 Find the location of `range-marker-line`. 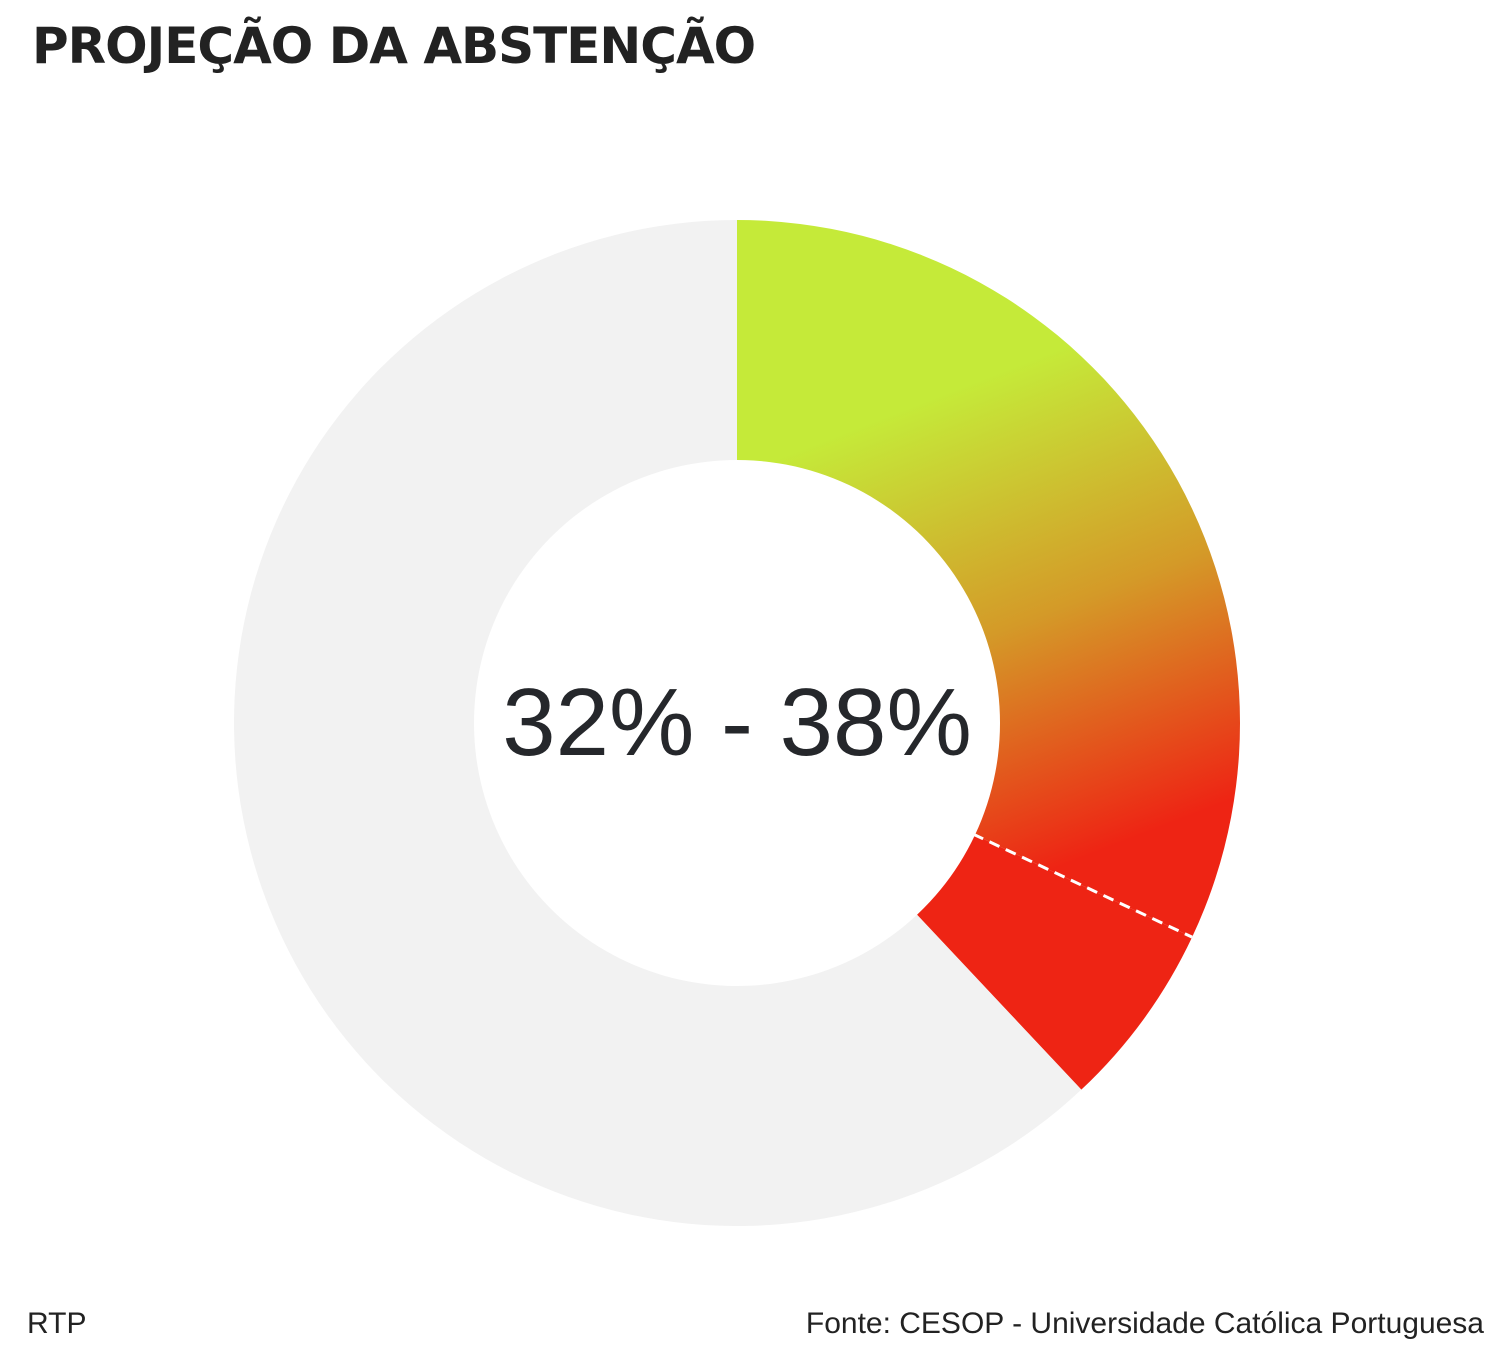

range-marker-line is located at coordinates (1082, 885).